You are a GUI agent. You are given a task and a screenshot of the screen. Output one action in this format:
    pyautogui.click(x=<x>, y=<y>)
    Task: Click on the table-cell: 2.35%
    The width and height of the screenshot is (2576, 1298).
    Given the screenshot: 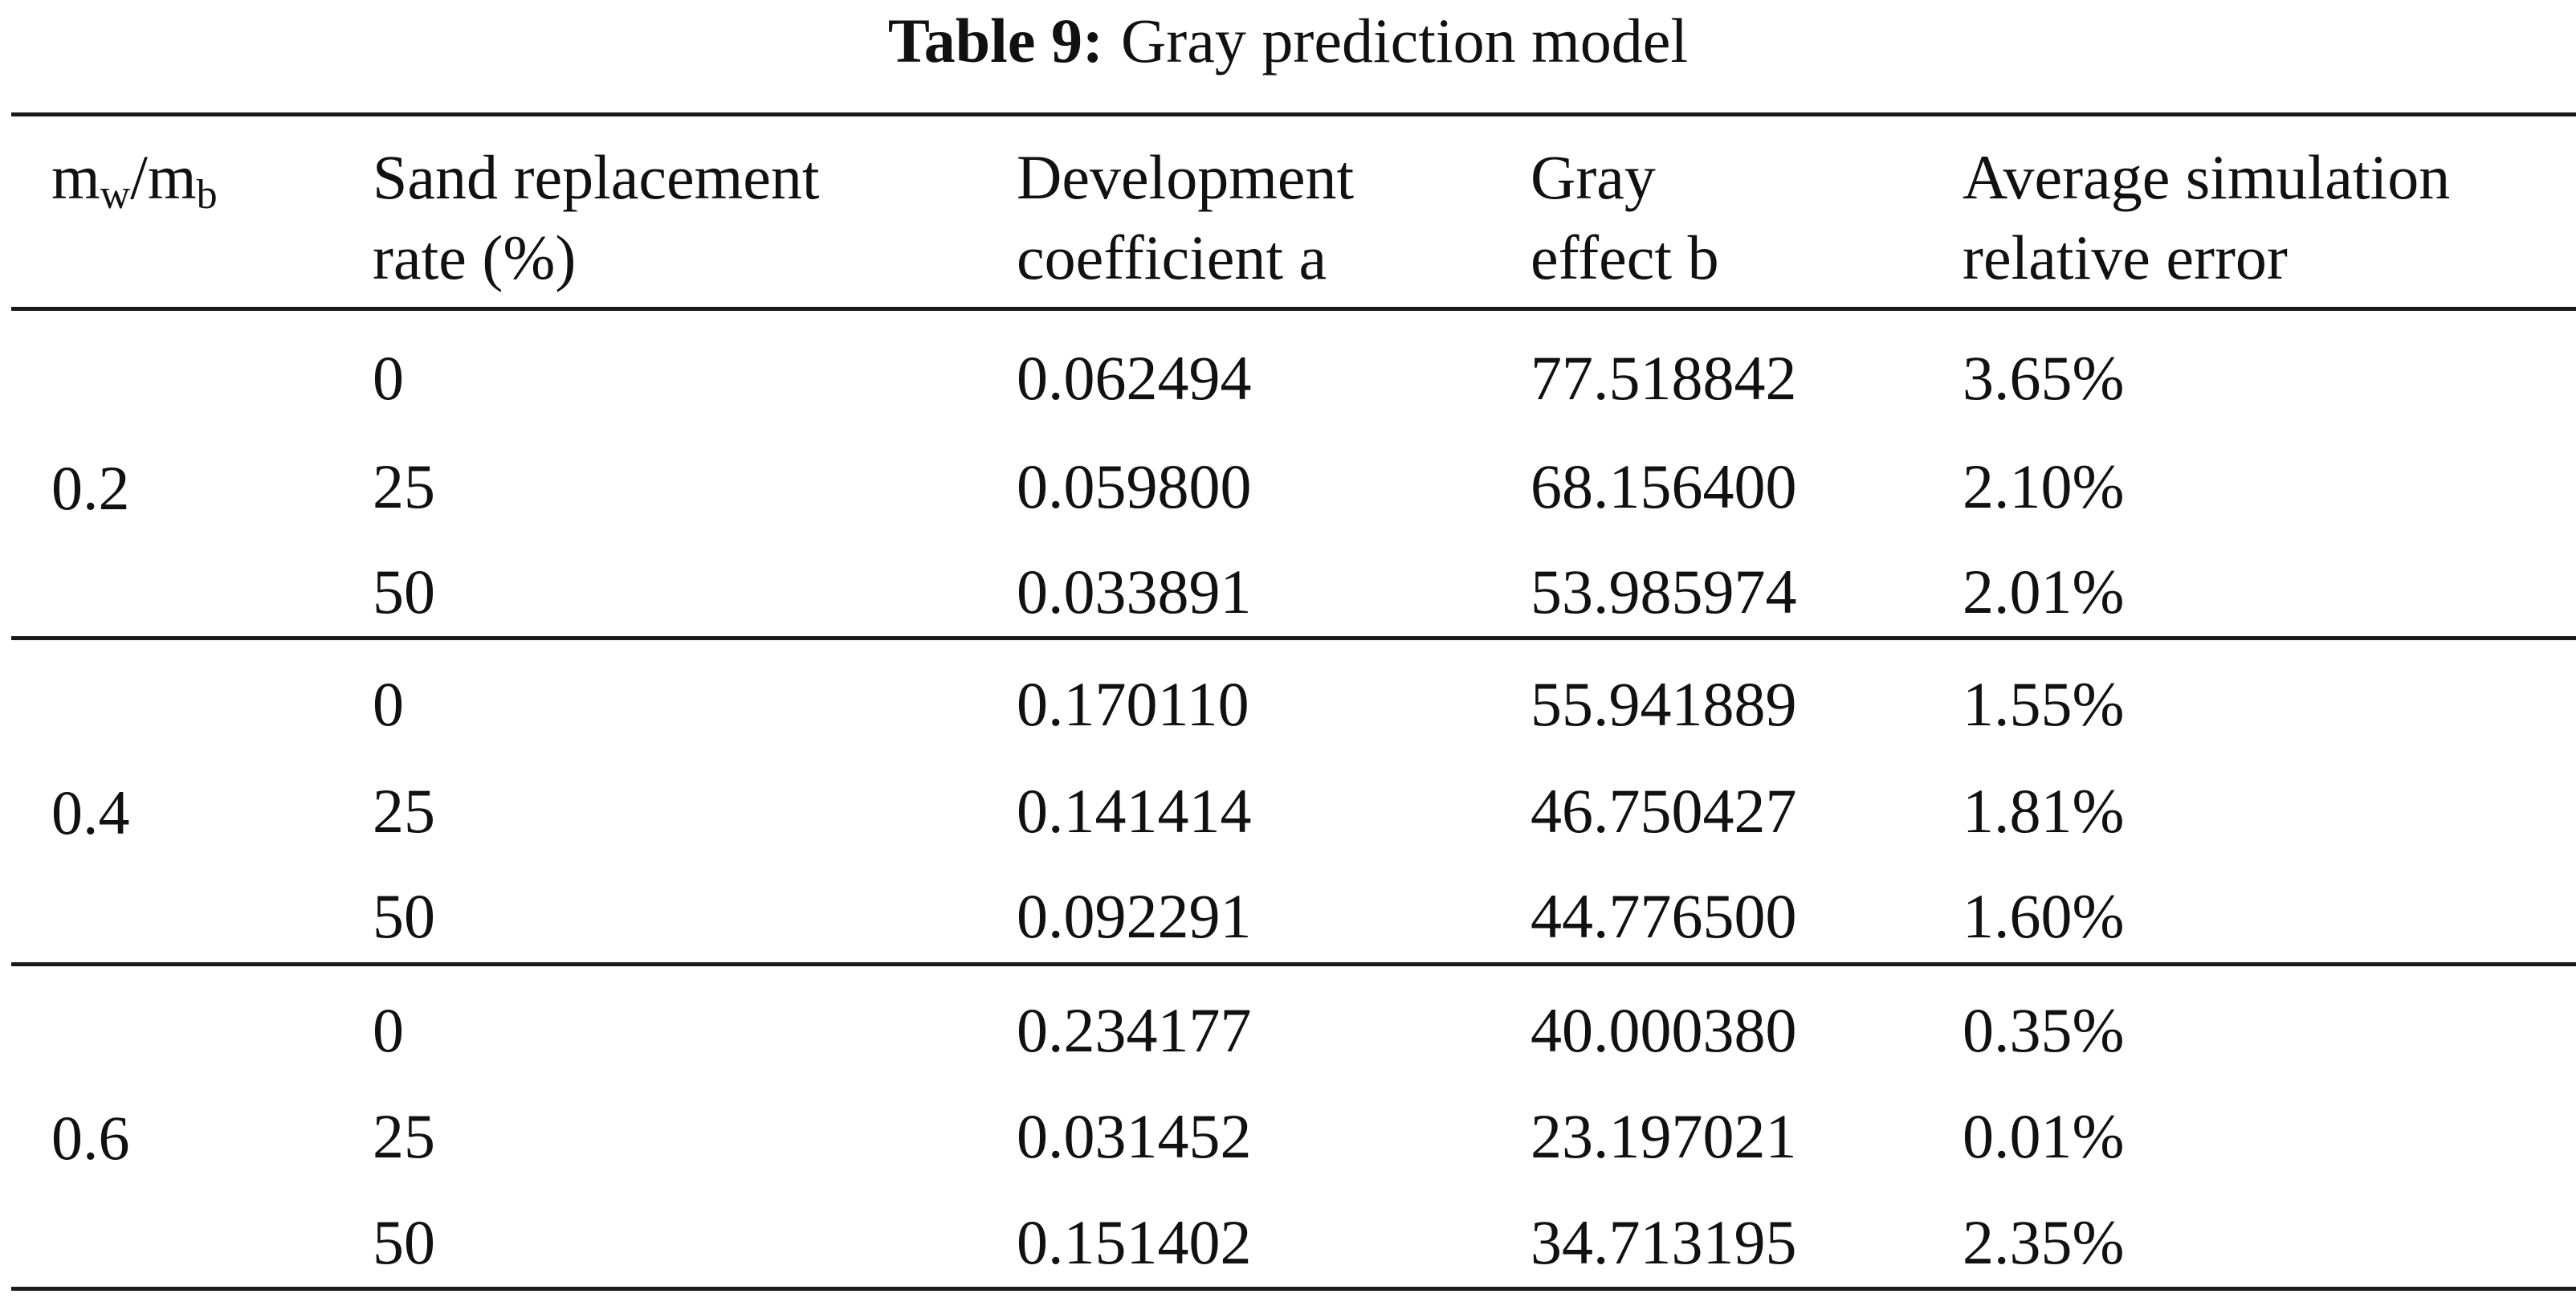 What is the action you would take?
    pyautogui.click(x=2044, y=1242)
    